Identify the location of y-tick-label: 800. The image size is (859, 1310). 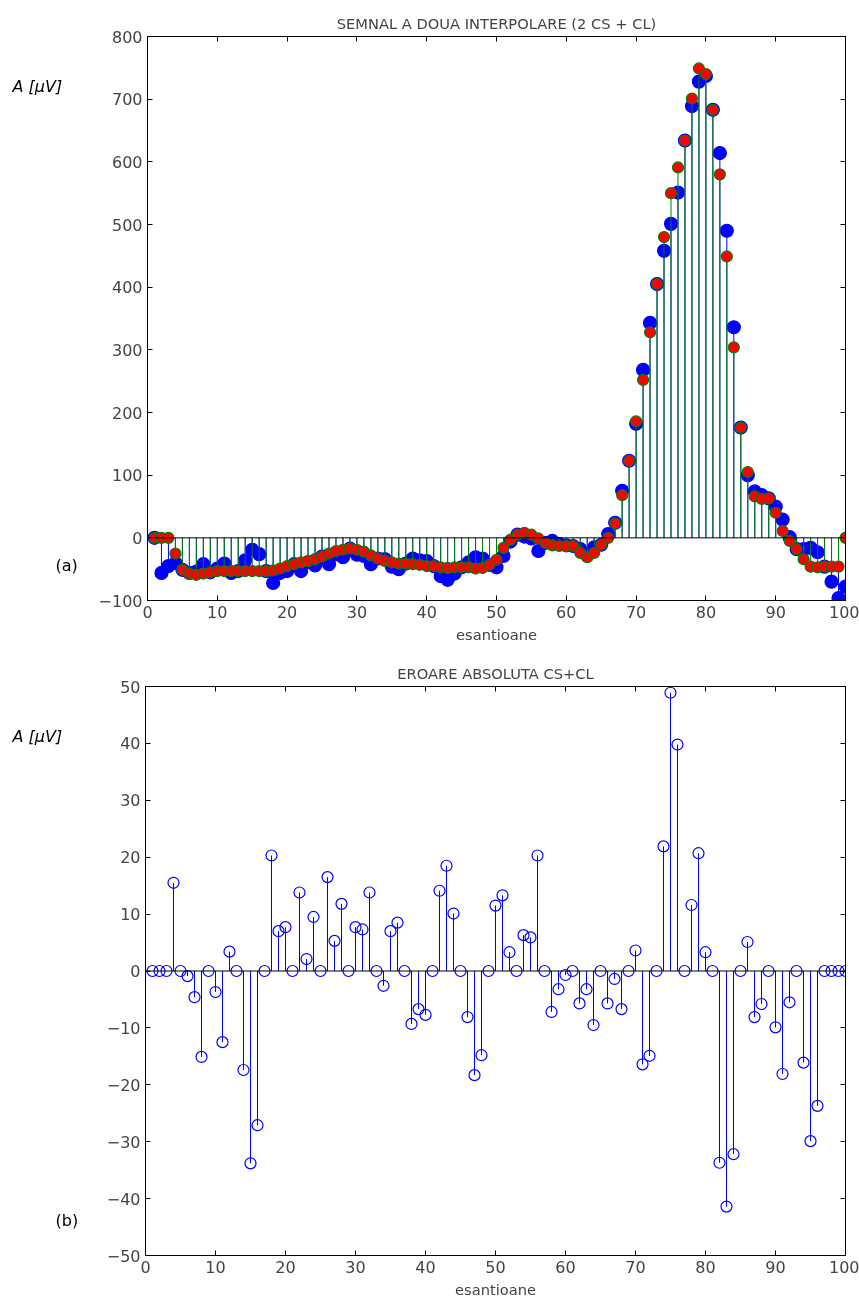
(127, 37).